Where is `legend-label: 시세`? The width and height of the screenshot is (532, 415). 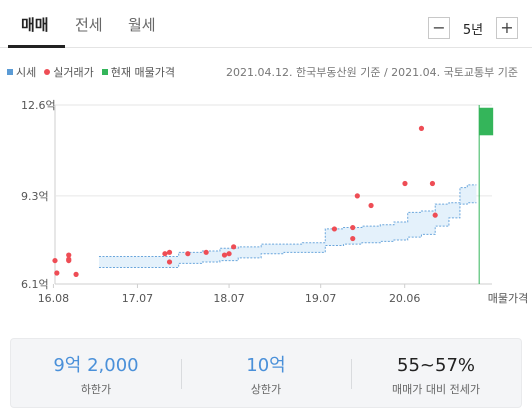 legend-label: 시세 is located at coordinates (26, 72).